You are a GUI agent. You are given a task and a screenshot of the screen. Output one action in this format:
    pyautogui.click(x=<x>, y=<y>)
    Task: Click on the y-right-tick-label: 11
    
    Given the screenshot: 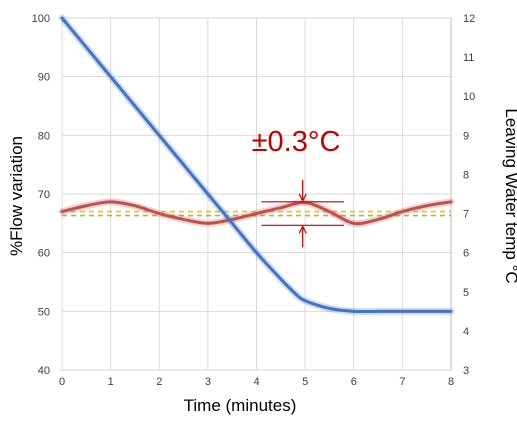 What is the action you would take?
    pyautogui.click(x=468, y=58)
    